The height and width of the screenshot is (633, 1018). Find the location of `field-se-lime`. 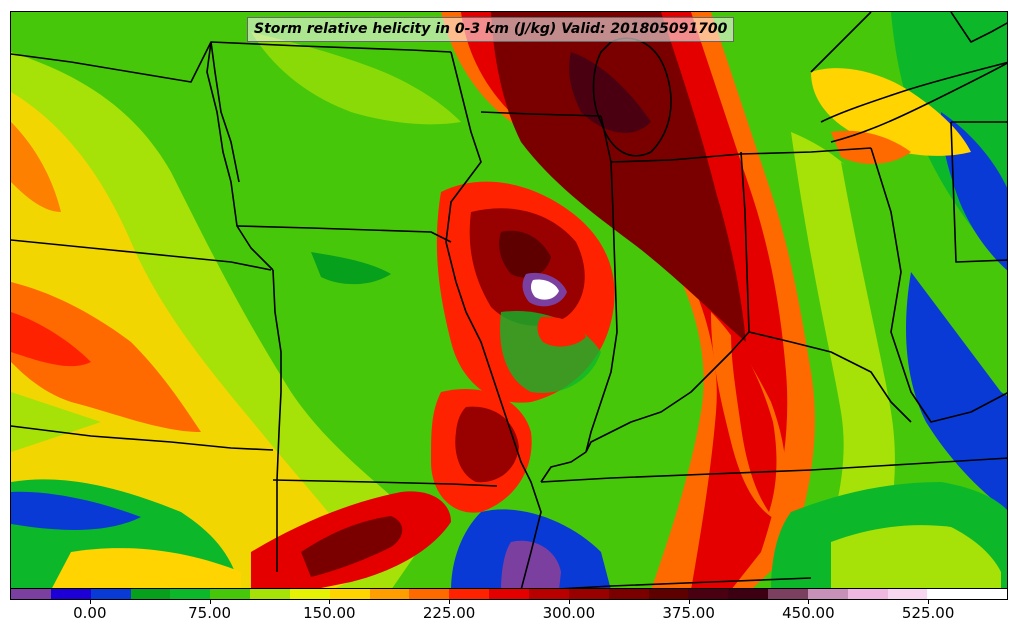

field-se-lime is located at coordinates (916, 556).